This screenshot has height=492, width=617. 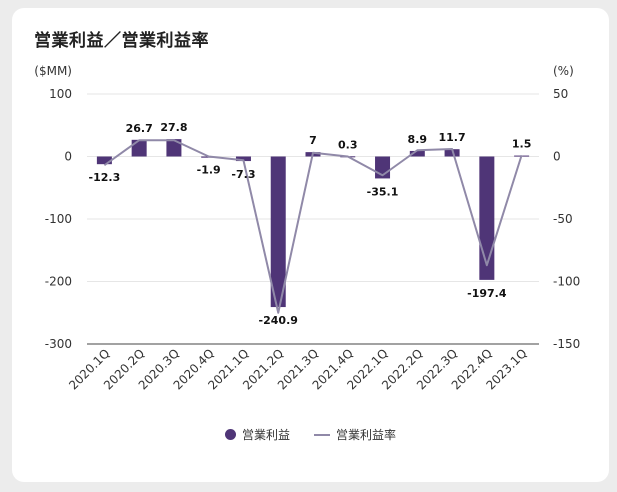 I want to click on y-right-unit: (%), so click(x=563, y=71).